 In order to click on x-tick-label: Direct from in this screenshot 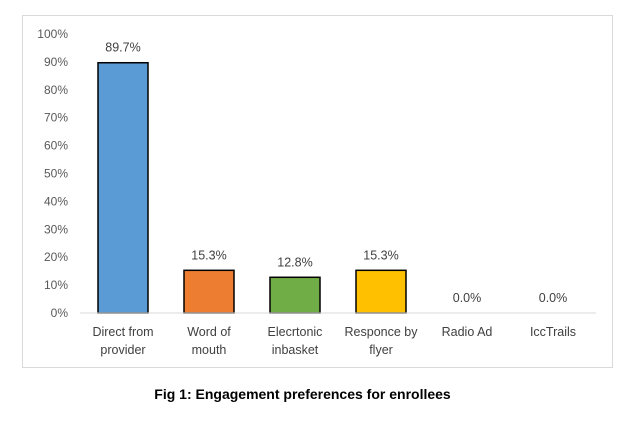, I will do `click(122, 332)`.